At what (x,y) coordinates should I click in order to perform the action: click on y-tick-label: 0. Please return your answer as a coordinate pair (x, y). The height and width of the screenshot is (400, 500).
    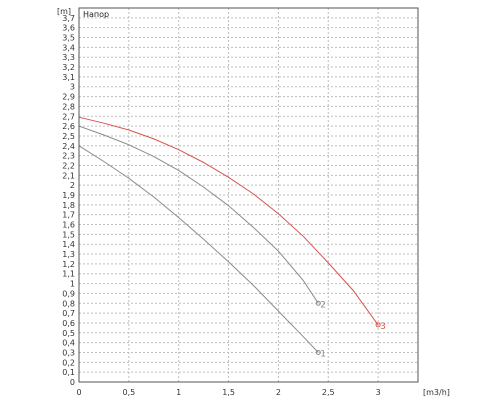
    Looking at the image, I should click on (72, 382).